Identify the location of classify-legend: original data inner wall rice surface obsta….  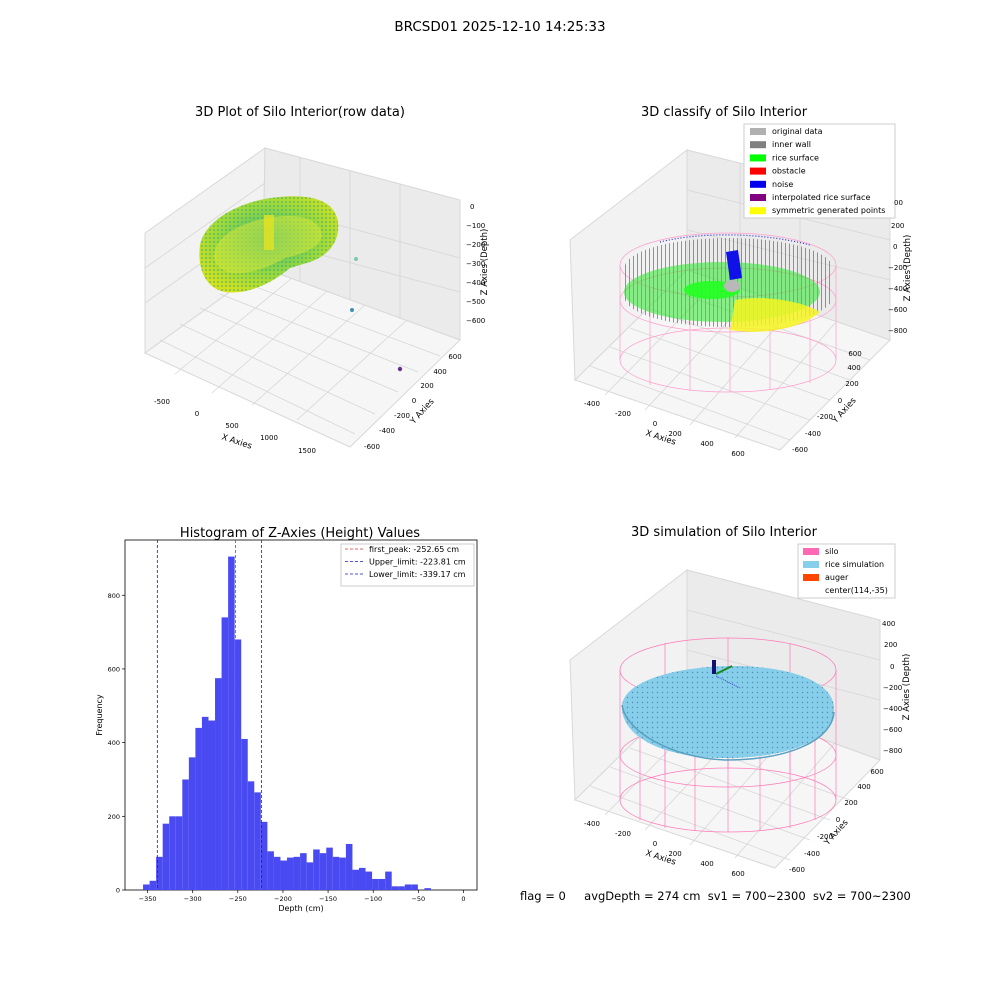
(819, 171).